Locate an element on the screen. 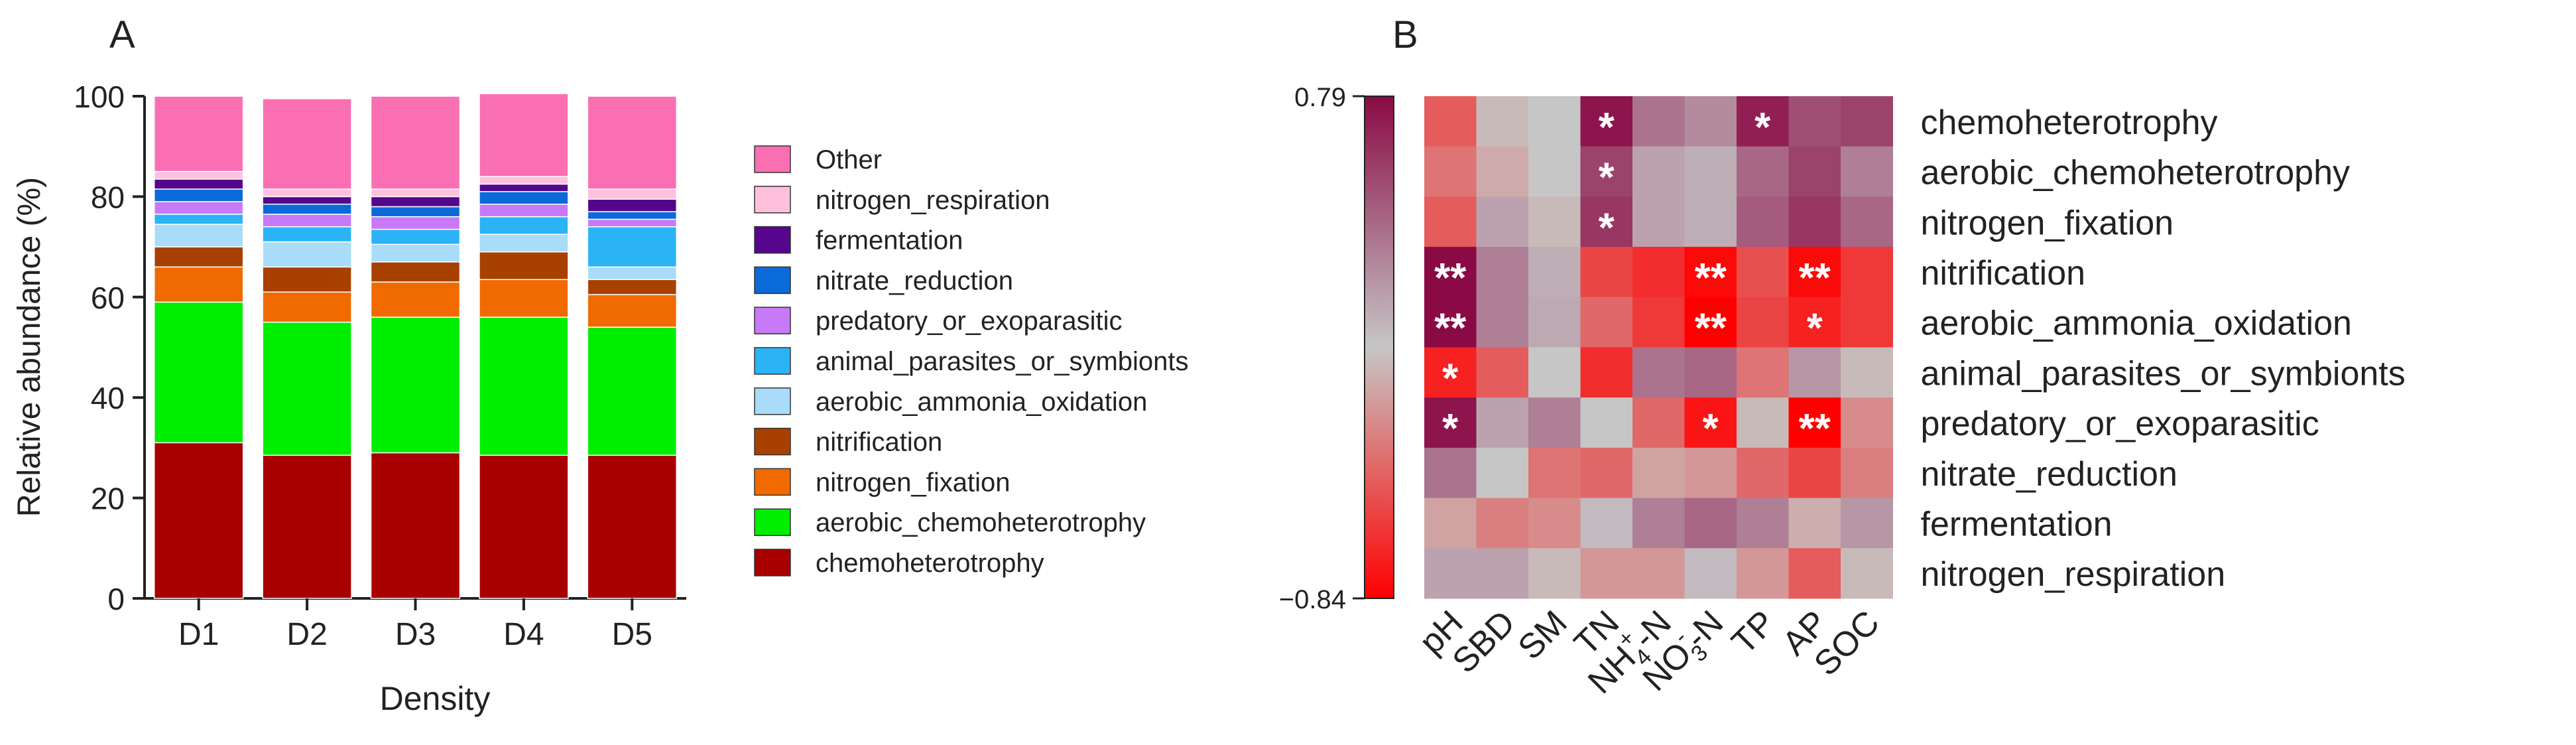  heatmap-row-label: nitrogen_fixation is located at coordinates (2047, 223).